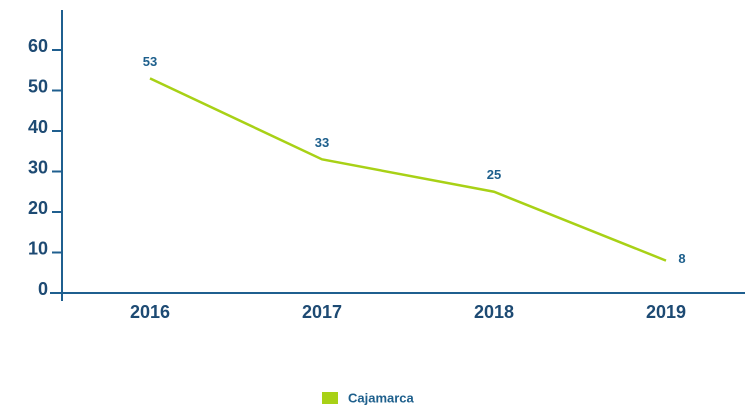  I want to click on data-label: 33, so click(322, 142).